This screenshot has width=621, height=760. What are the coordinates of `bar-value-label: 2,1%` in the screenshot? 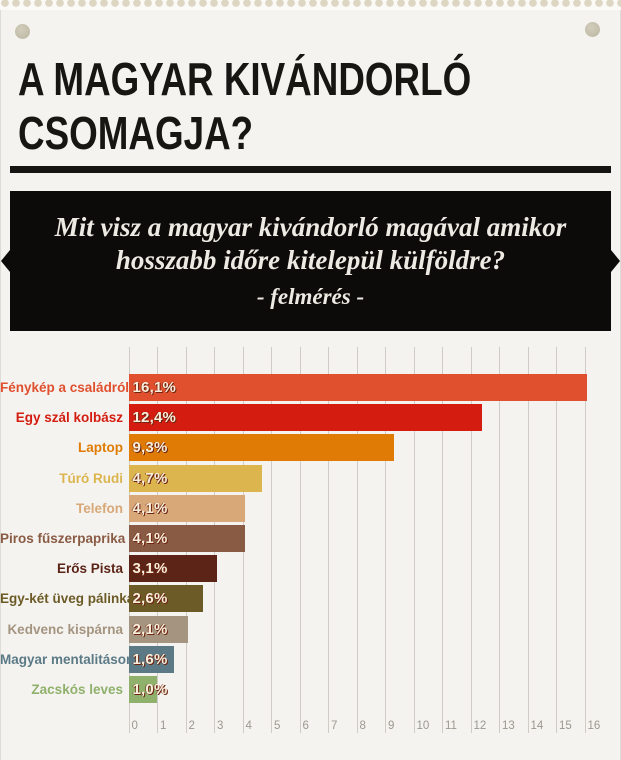 It's located at (150, 629).